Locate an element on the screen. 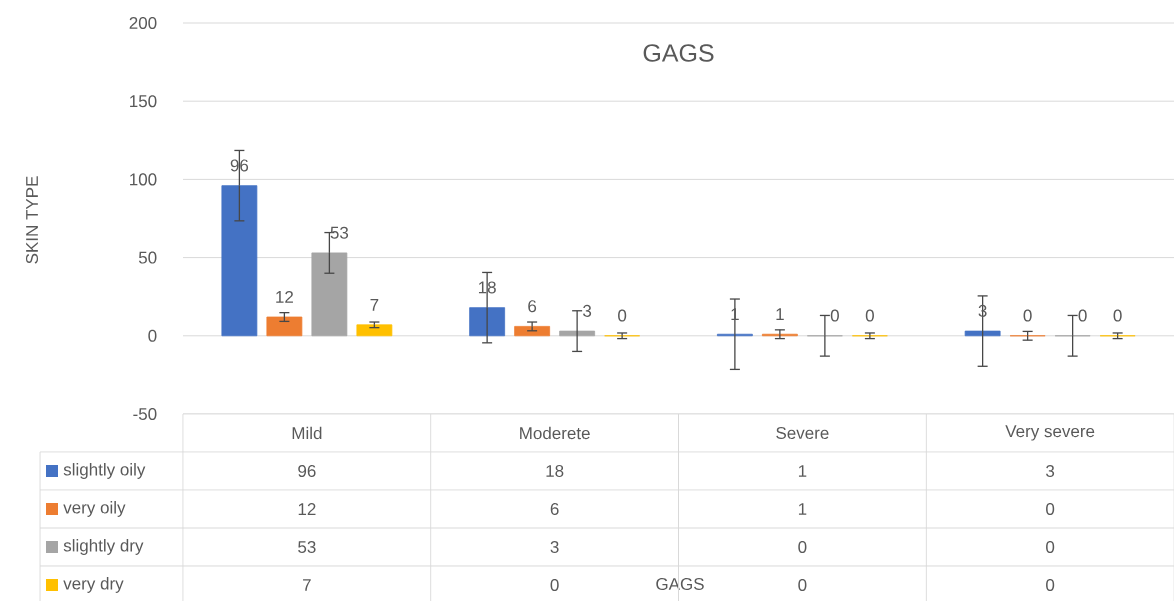 The height and width of the screenshot is (601, 1174). data-label: 53 is located at coordinates (339, 232).